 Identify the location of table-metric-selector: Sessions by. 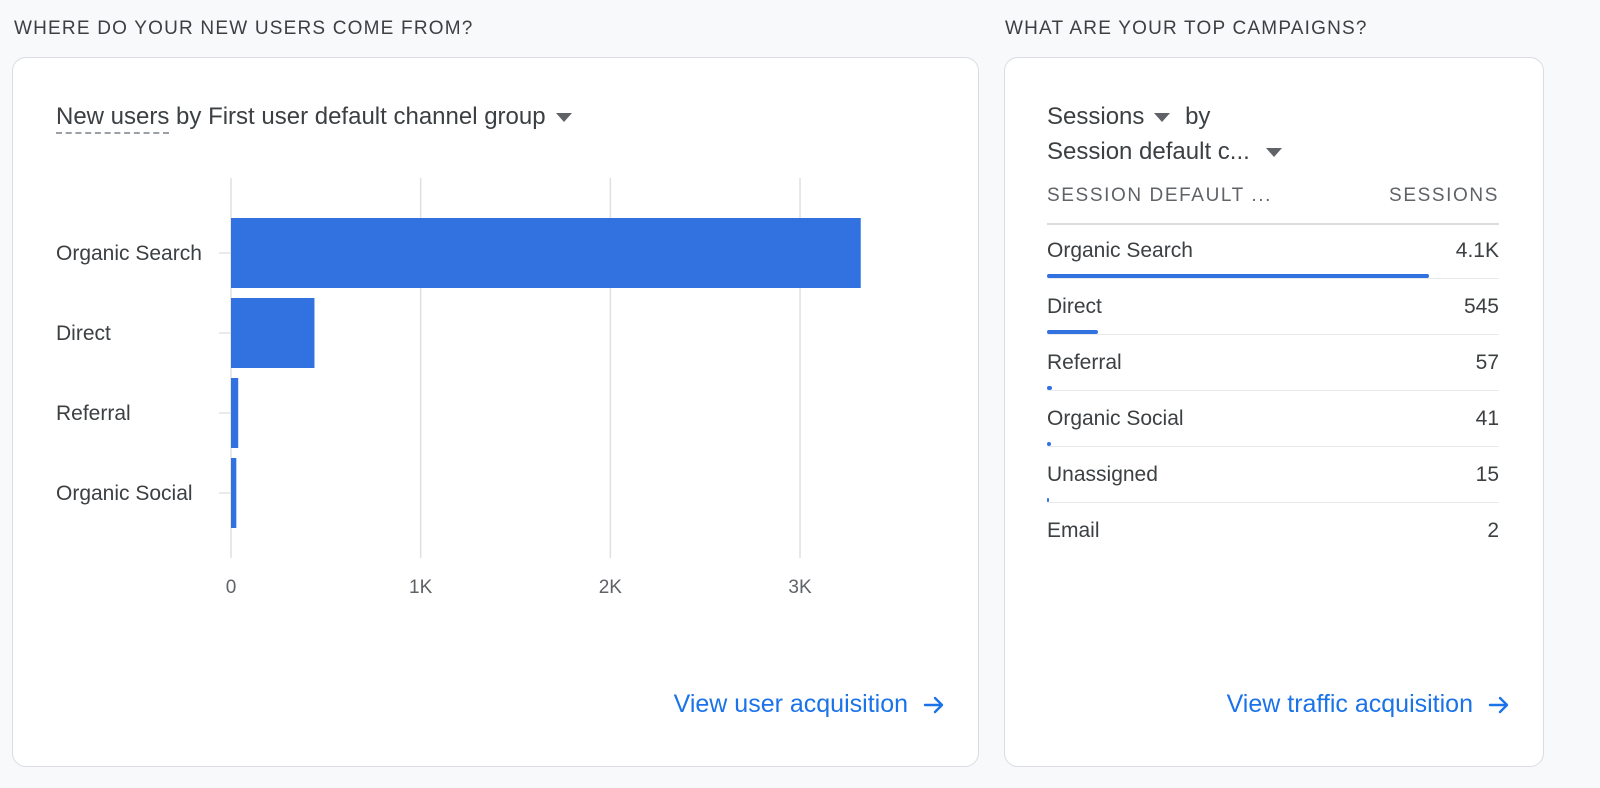
(1128, 117).